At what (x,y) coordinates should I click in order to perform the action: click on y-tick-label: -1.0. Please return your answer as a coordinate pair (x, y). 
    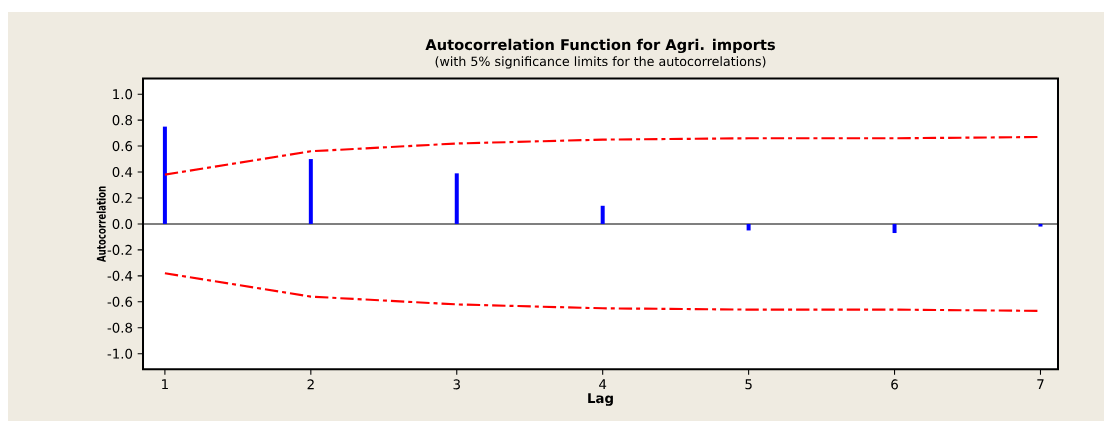
    Looking at the image, I should click on (120, 353).